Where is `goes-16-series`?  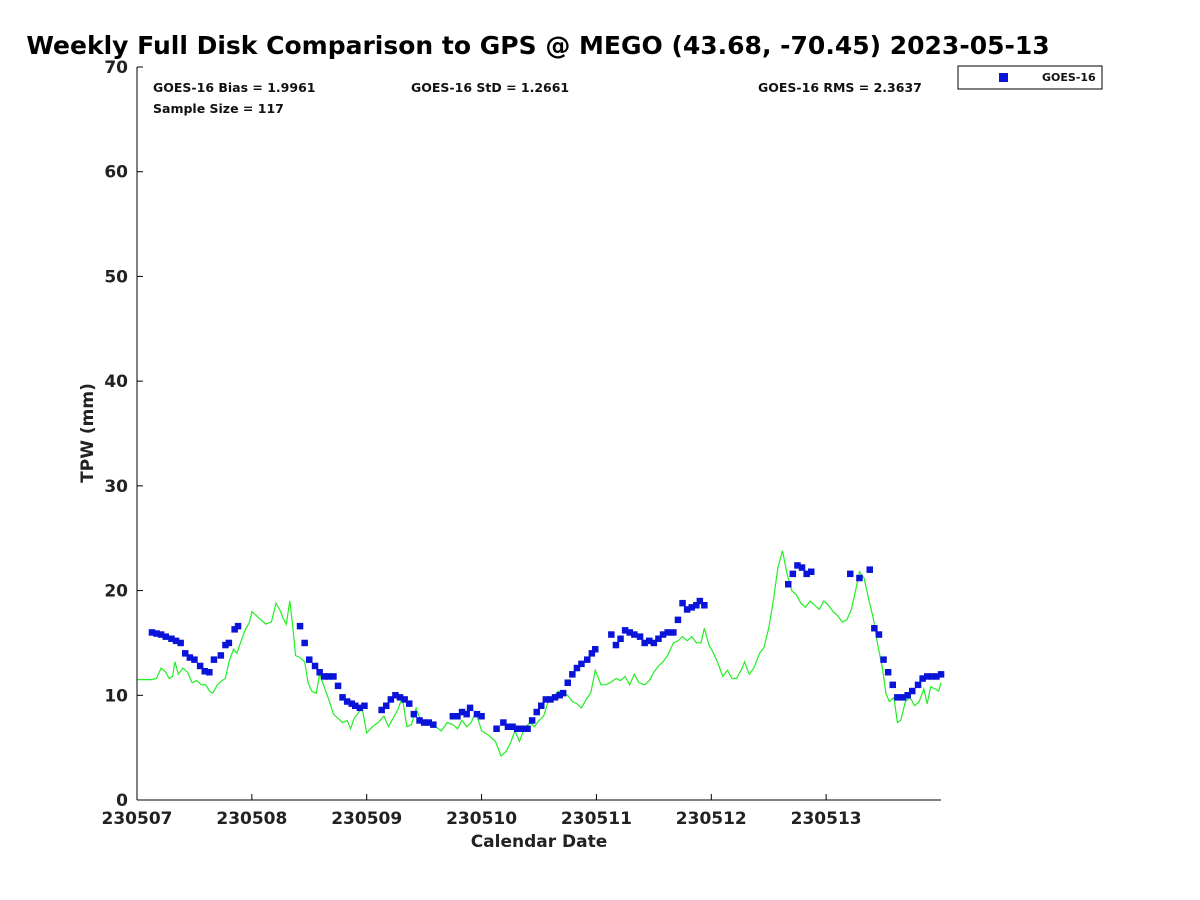
goes-16-series is located at coordinates (546, 647).